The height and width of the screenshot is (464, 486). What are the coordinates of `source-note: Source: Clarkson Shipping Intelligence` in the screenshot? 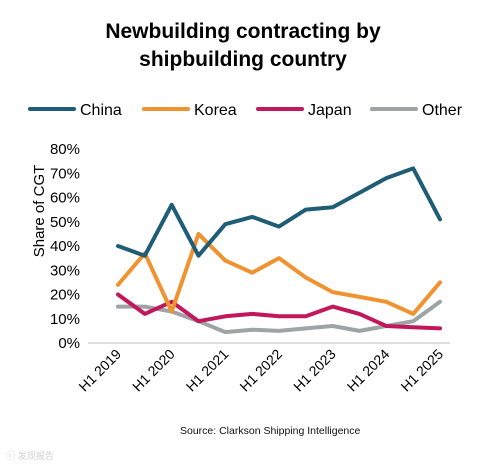 It's located at (270, 431).